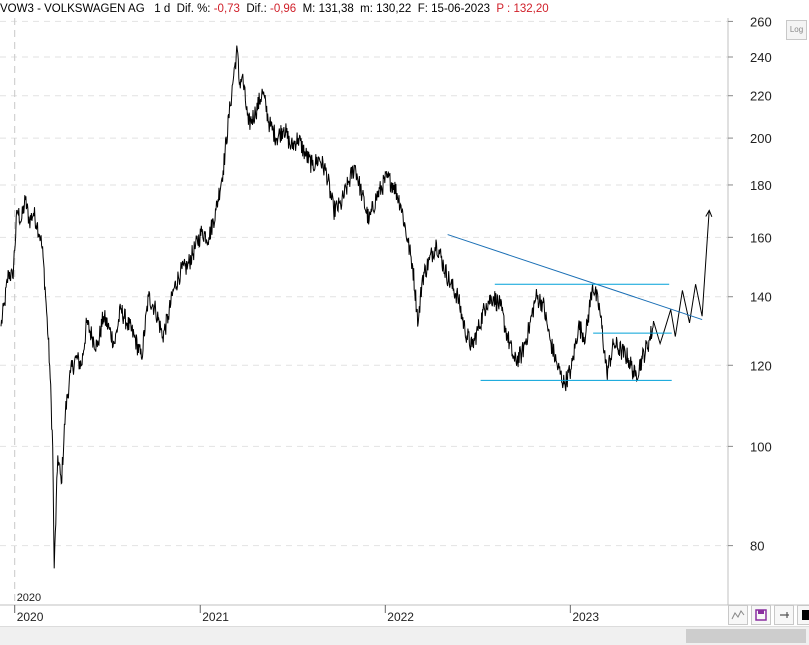 The width and height of the screenshot is (809, 645). What do you see at coordinates (226, 9) in the screenshot?
I see `dif-pct-value: -0,73` at bounding box center [226, 9].